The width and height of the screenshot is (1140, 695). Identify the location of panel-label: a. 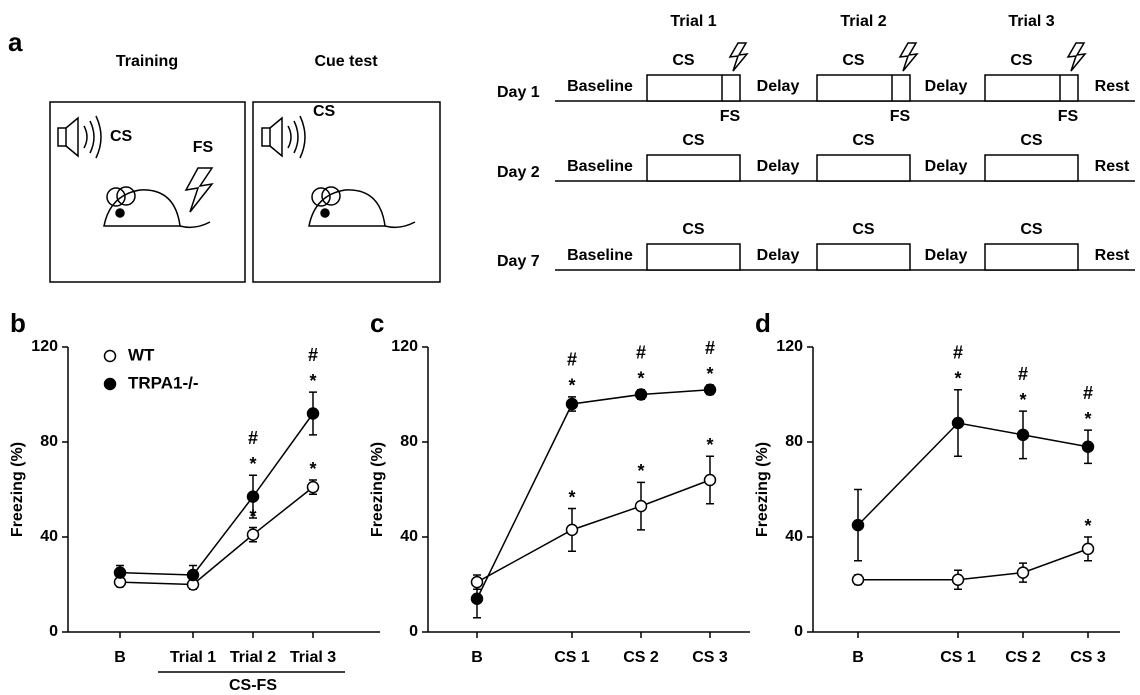
(15, 42).